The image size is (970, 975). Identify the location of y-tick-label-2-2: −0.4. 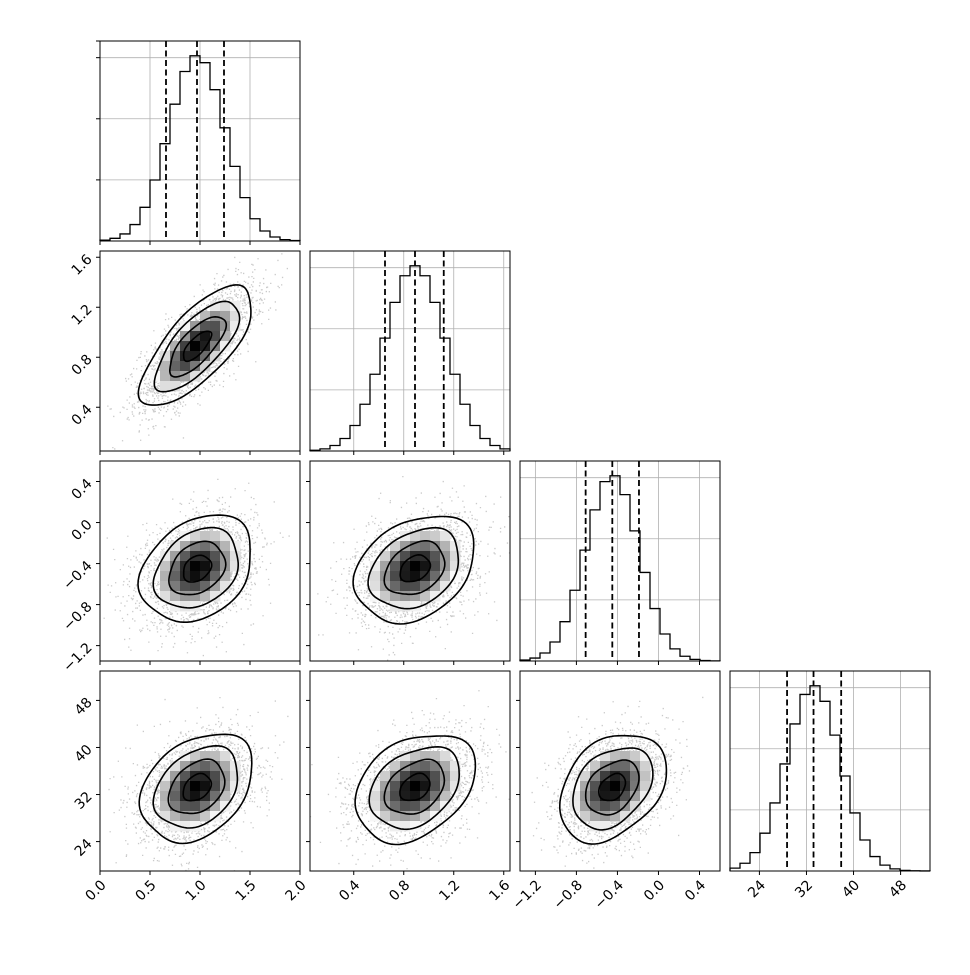
(77, 575).